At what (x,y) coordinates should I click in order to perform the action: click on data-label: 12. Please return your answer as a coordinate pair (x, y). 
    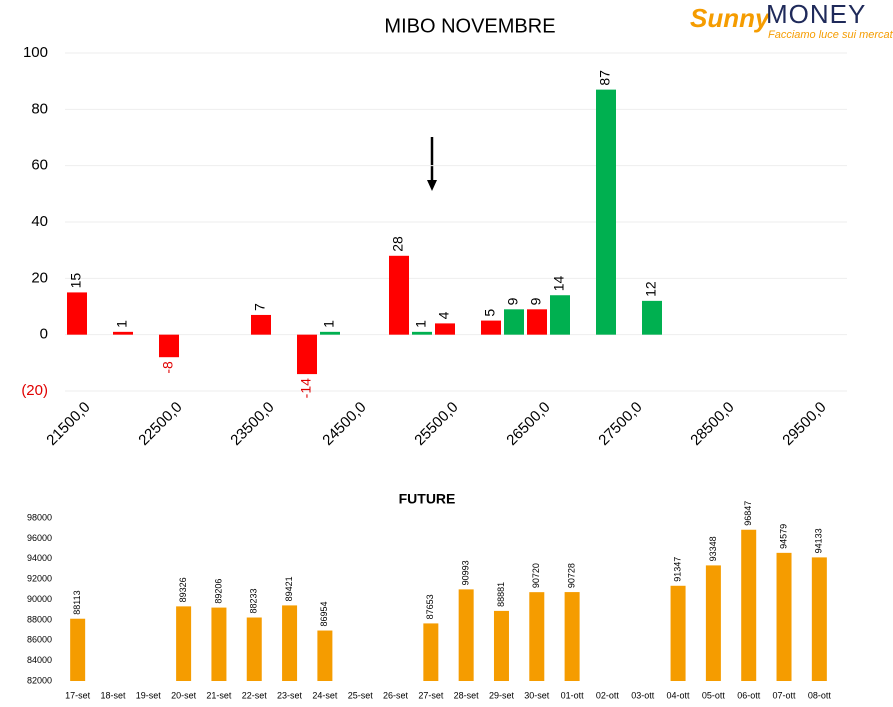
    Looking at the image, I should click on (651, 289).